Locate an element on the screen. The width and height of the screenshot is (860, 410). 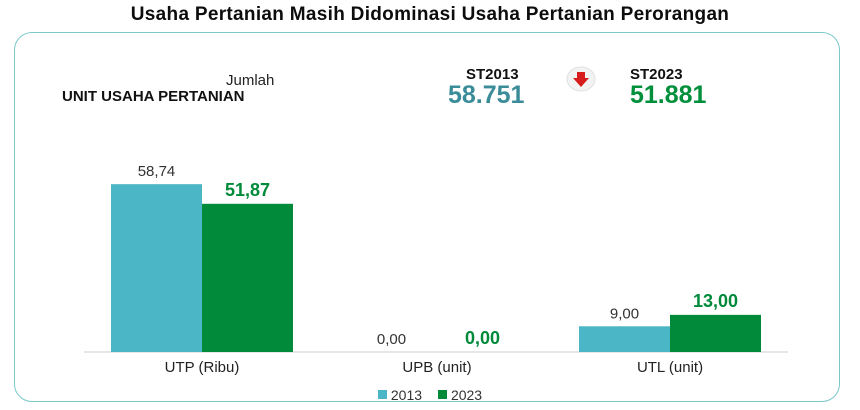
st2013-label: ST2013 is located at coordinates (492, 74).